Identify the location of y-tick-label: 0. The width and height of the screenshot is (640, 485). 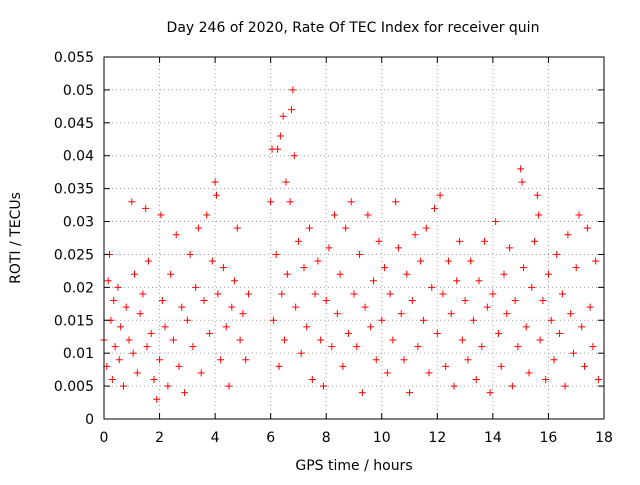
(89, 420).